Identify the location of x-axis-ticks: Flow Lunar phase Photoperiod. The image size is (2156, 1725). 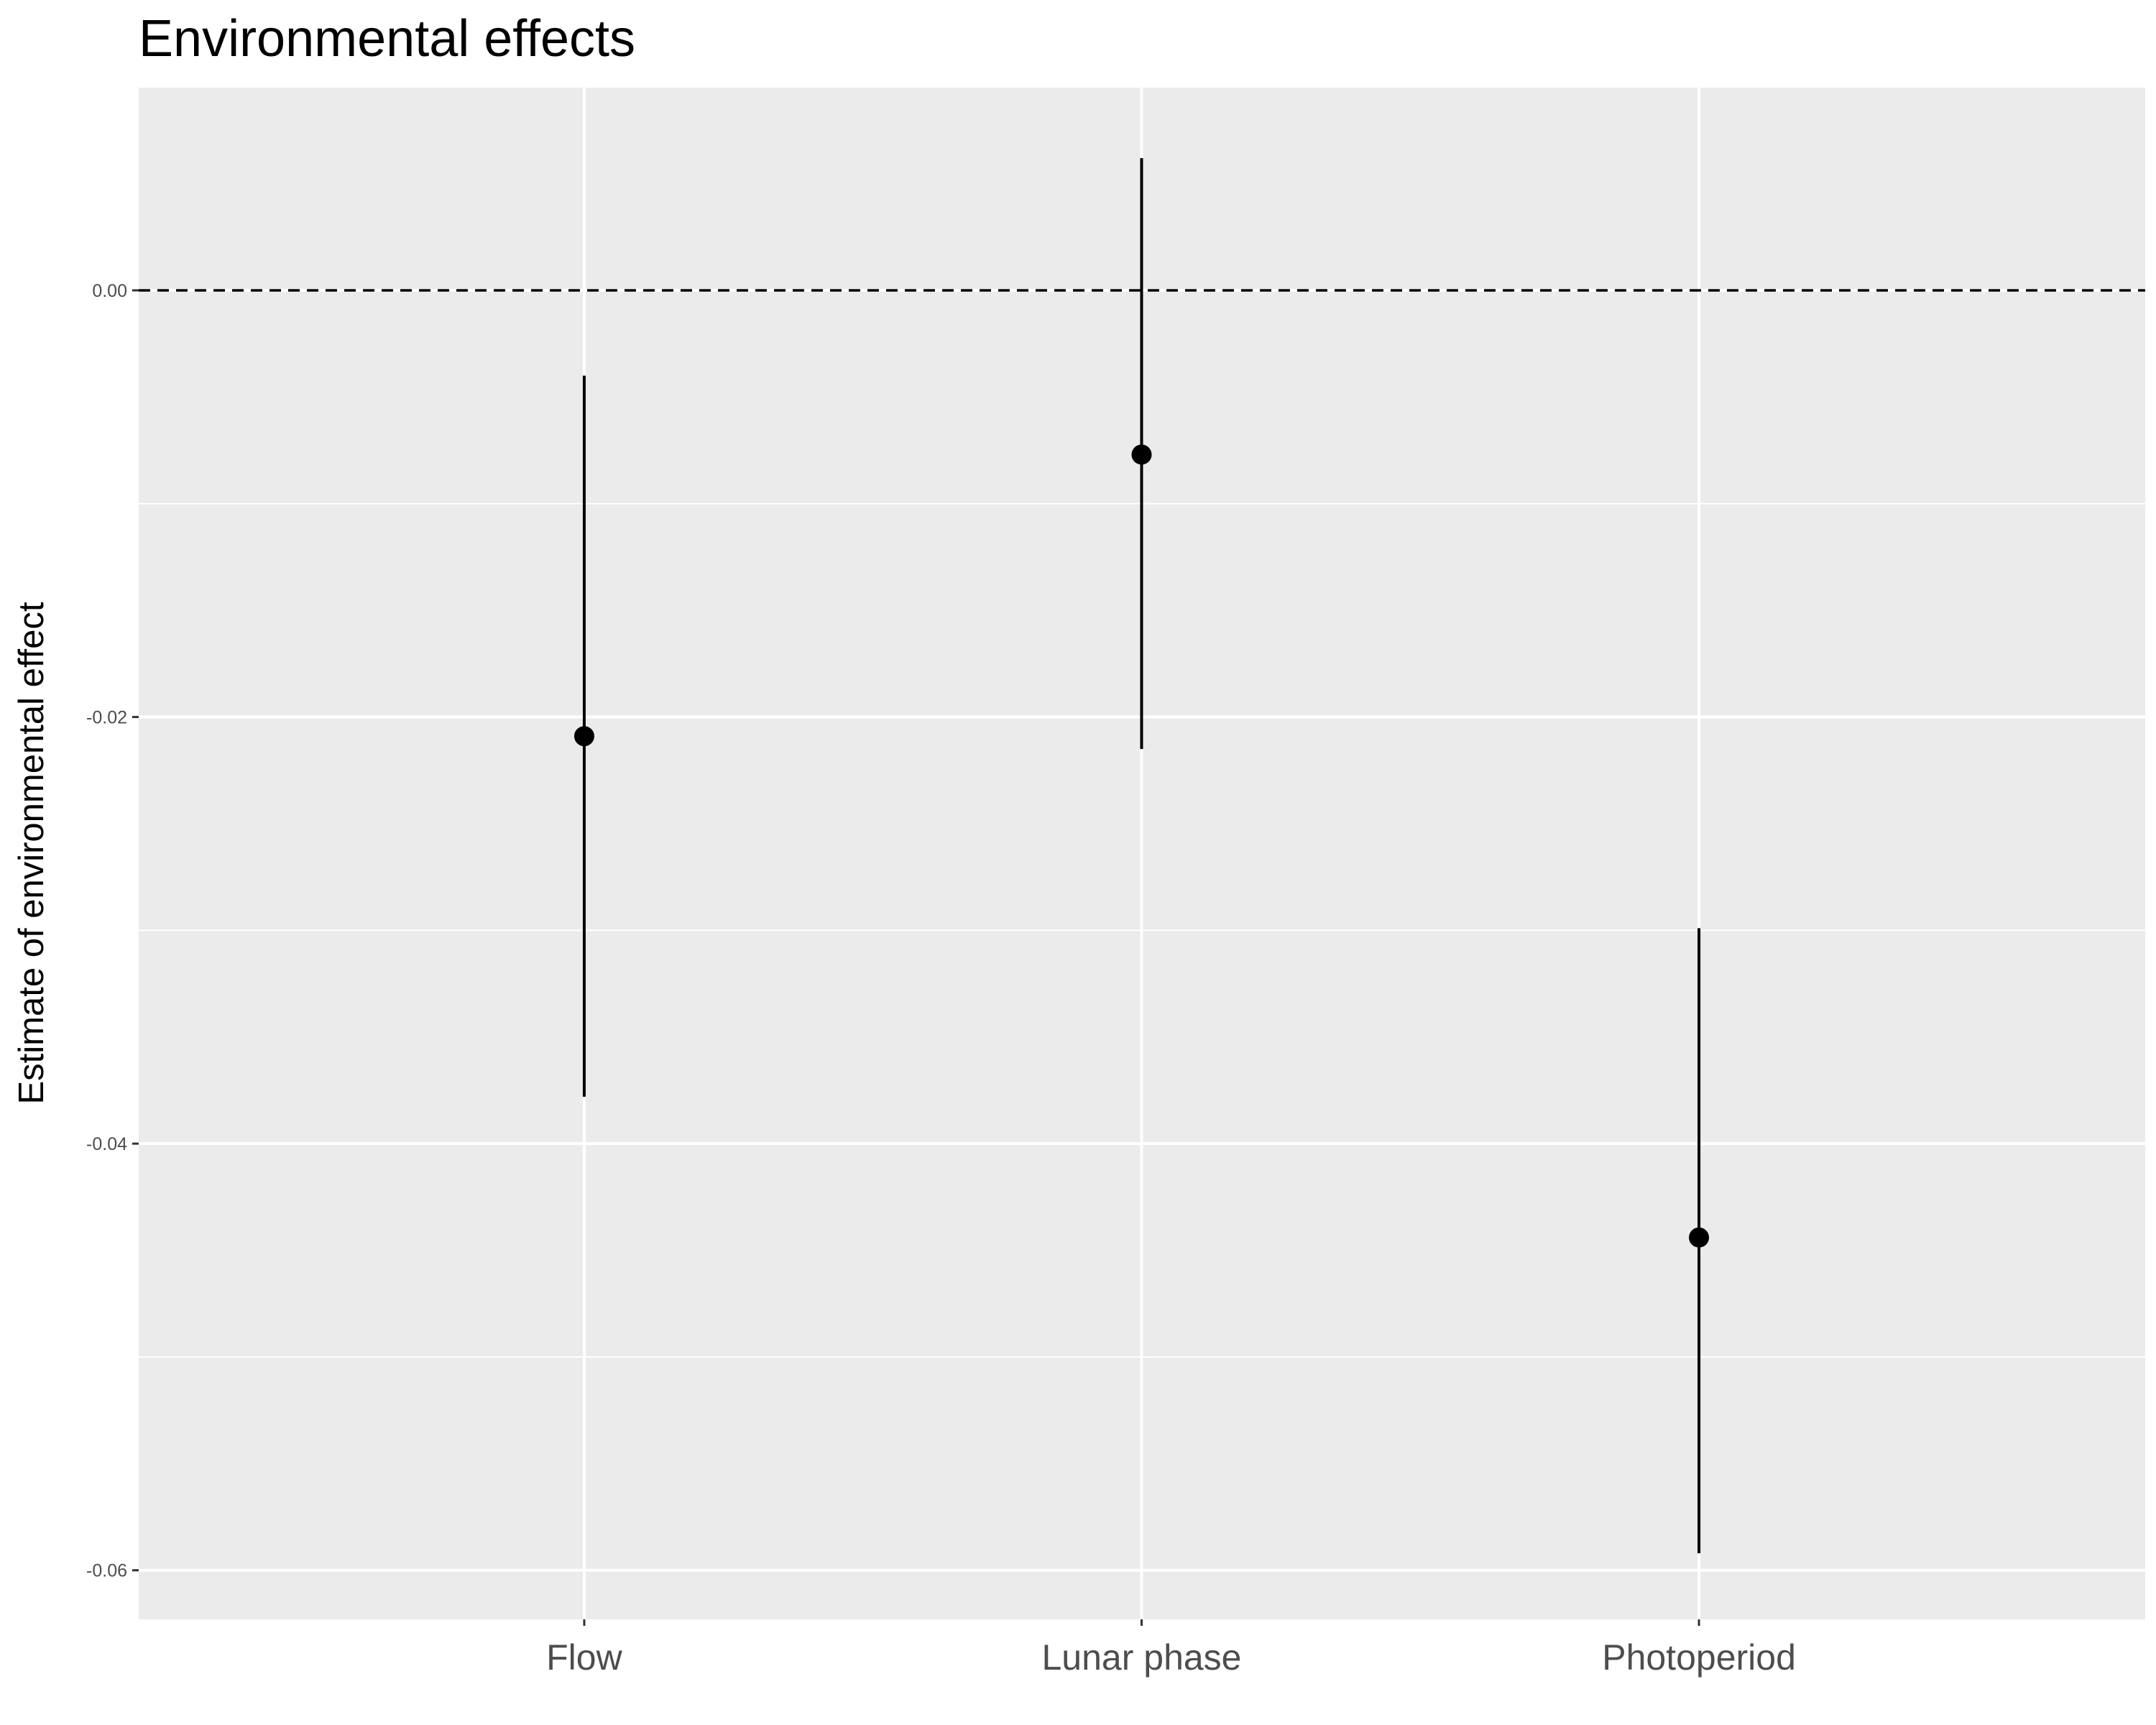
(1171, 1648).